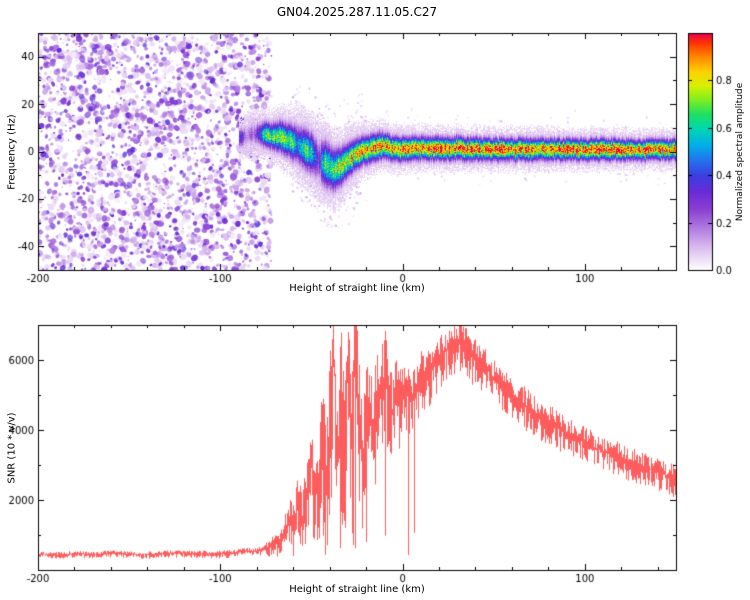  Describe the element at coordinates (357, 589) in the screenshot. I see `snr-x-axis-label: Height of straight line (km)` at that location.